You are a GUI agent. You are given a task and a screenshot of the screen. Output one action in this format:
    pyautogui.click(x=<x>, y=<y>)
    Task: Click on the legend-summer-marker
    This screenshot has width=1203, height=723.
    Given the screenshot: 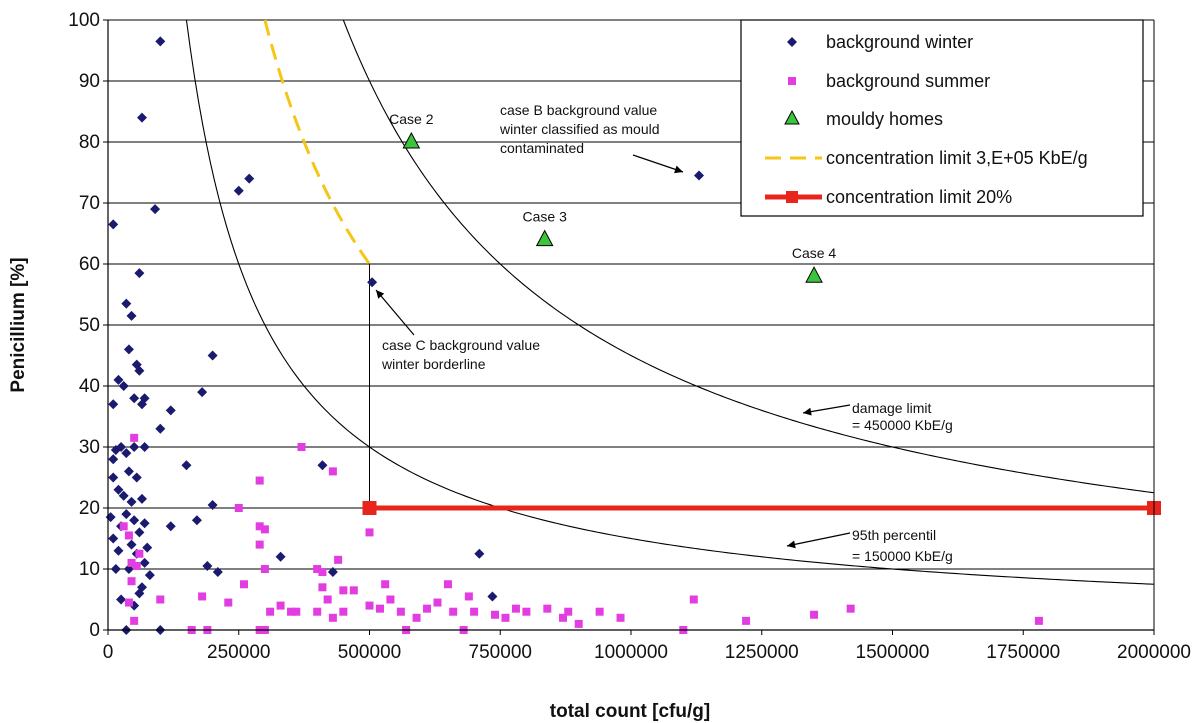 What is the action you would take?
    pyautogui.click(x=792, y=81)
    